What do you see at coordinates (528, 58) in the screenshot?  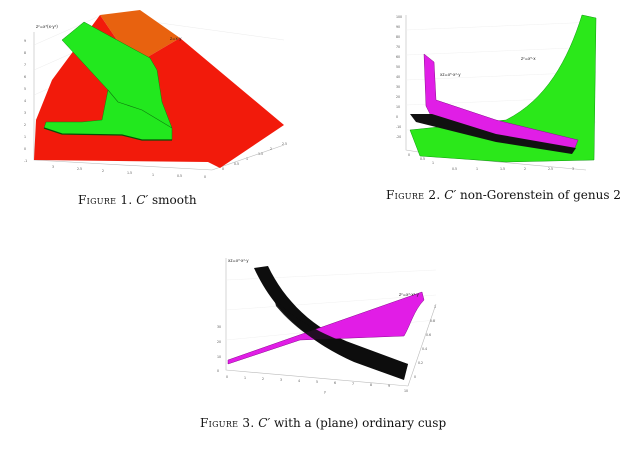 I see `figure-2-surface-label-2: z²=x⁵·x` at bounding box center [528, 58].